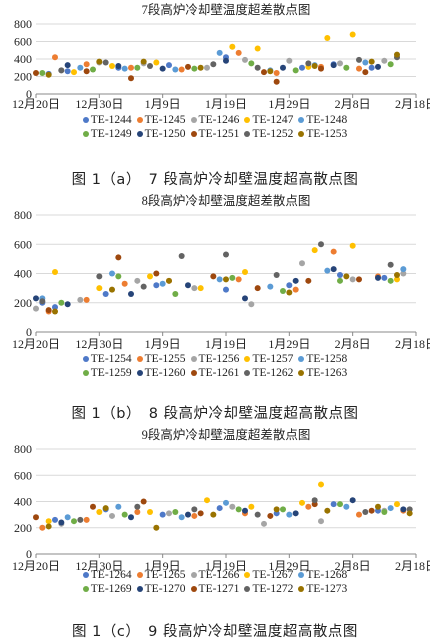  What do you see at coordinates (327, 575) in the screenshot?
I see `legend-label: TE-1268` at bounding box center [327, 575].